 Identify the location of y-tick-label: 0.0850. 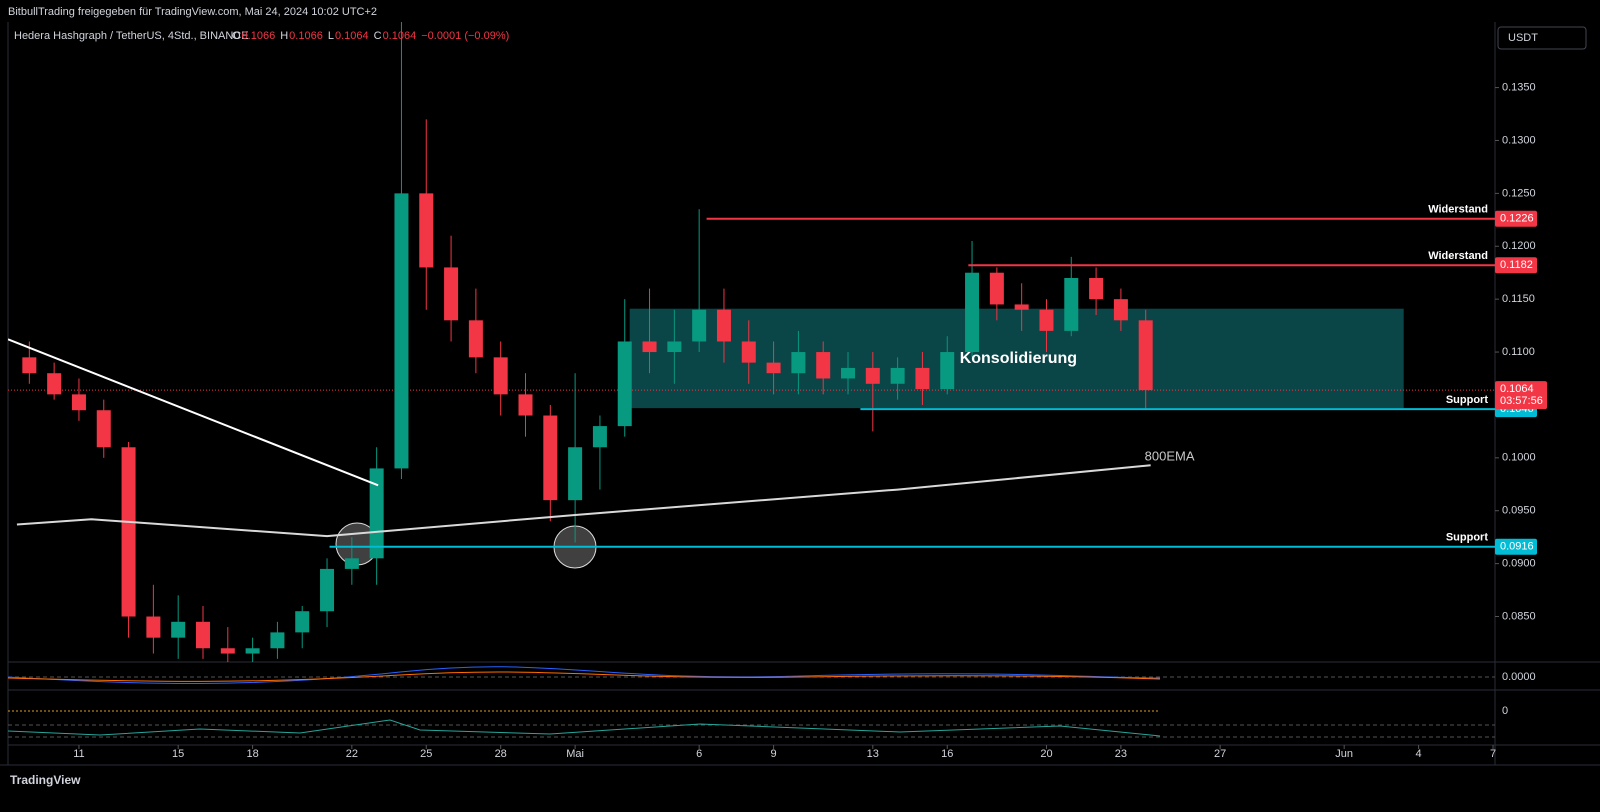
(1519, 616).